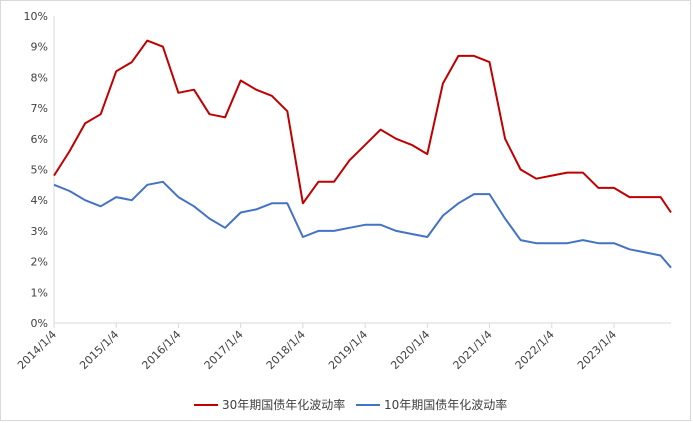 Image resolution: width=693 pixels, height=423 pixels. What do you see at coordinates (535, 350) in the screenshot?
I see `x-tick-label: 2022/1/4` at bounding box center [535, 350].